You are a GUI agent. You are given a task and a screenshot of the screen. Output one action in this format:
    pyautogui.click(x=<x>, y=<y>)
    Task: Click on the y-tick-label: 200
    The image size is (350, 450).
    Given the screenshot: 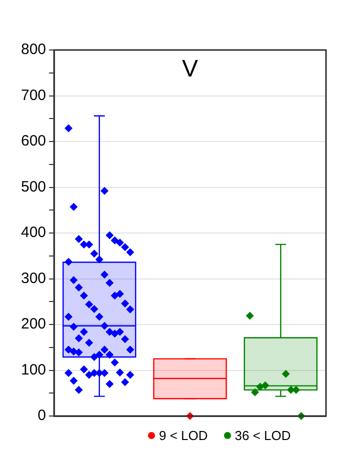 What is the action you would take?
    pyautogui.click(x=33, y=324)
    